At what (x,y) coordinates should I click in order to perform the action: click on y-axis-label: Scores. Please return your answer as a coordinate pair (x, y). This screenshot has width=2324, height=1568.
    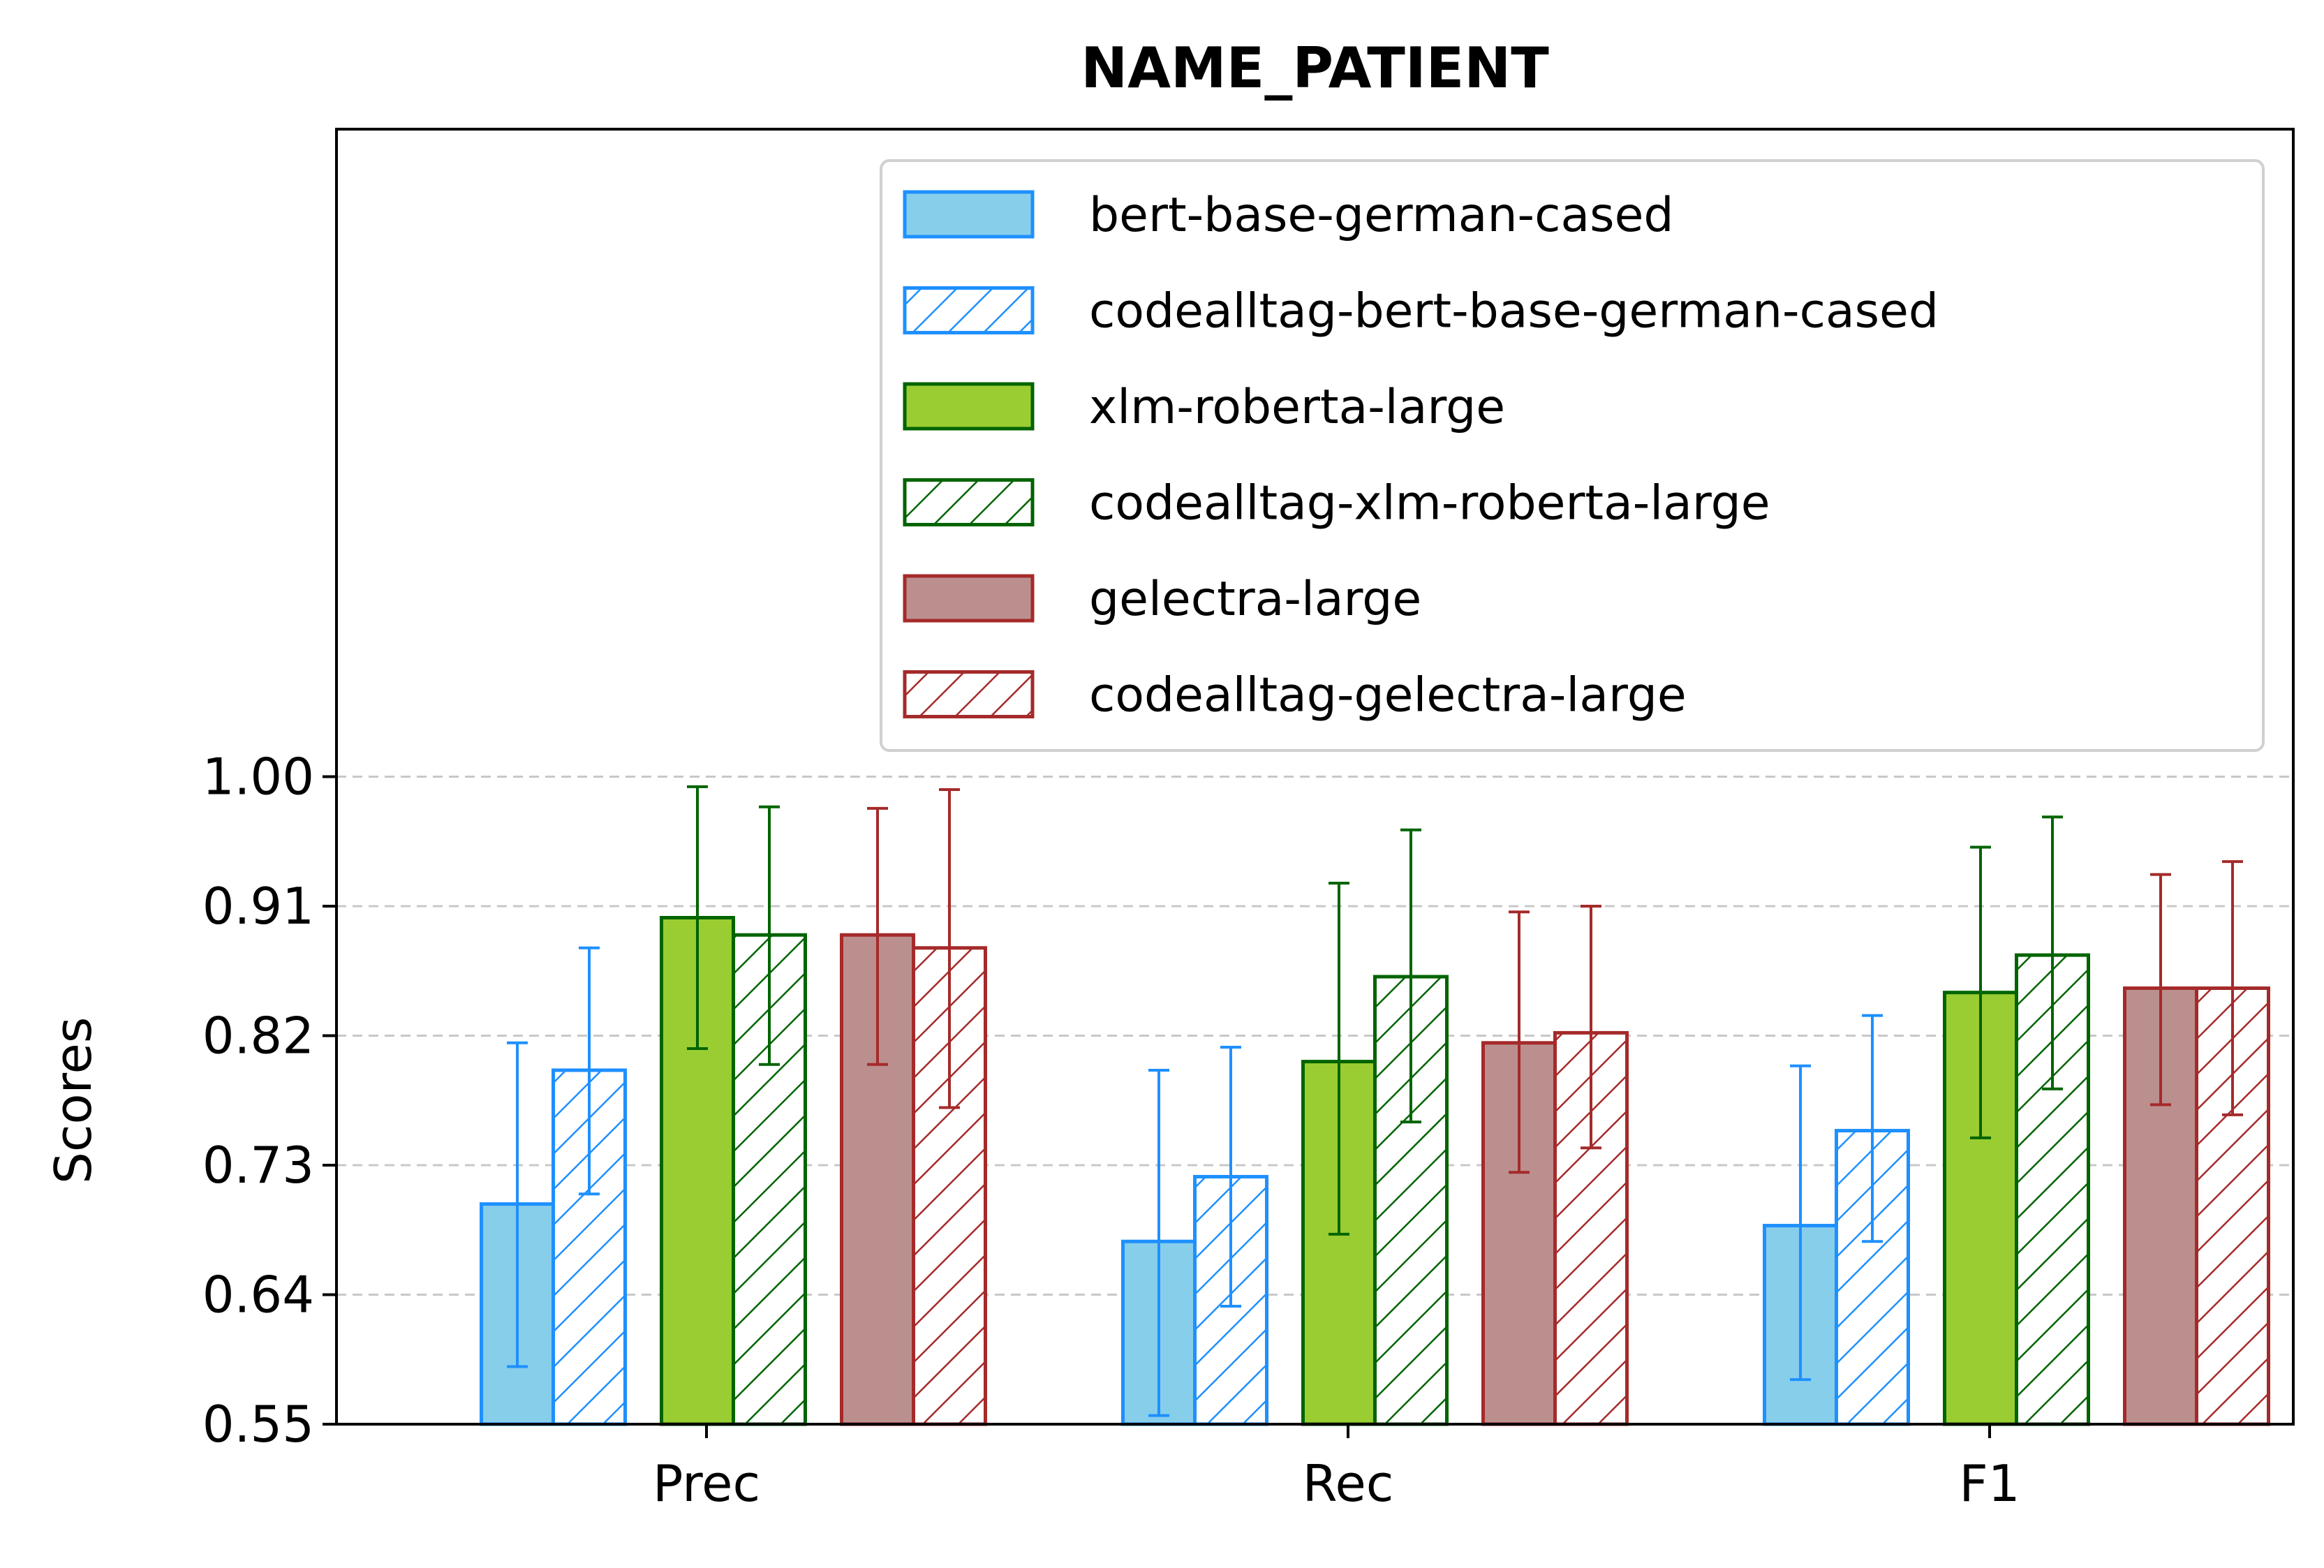
    Looking at the image, I should click on (73, 1101).